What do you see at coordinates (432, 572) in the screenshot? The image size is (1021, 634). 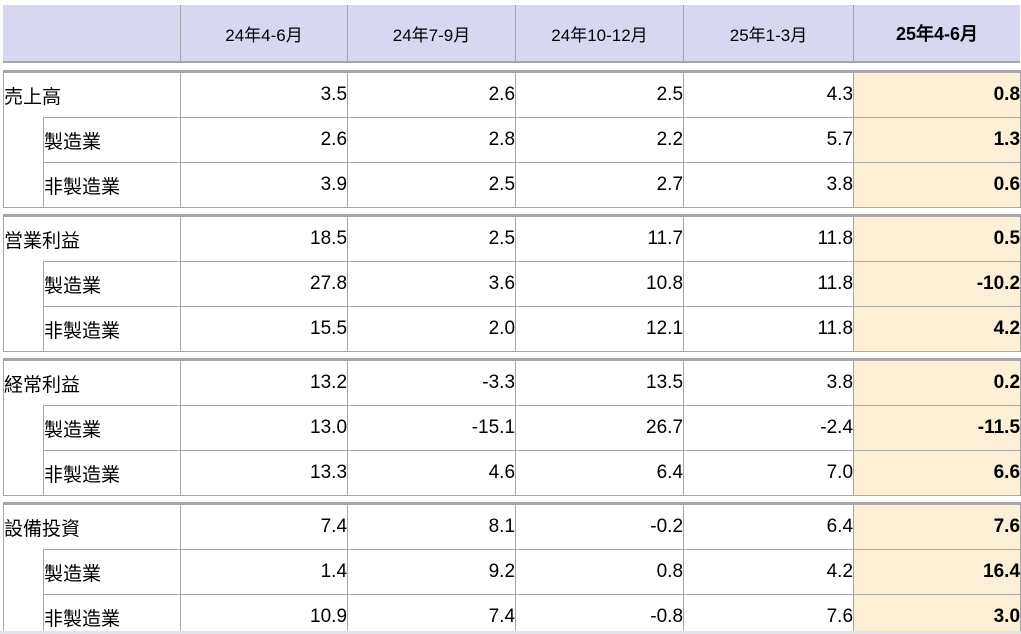 I see `value-cell: 9.2` at bounding box center [432, 572].